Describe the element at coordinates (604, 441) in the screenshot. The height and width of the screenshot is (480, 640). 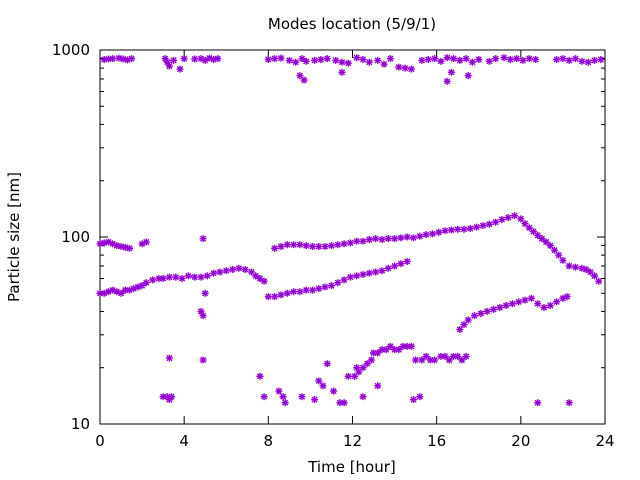
I see `x-tick-label: 24` at that location.